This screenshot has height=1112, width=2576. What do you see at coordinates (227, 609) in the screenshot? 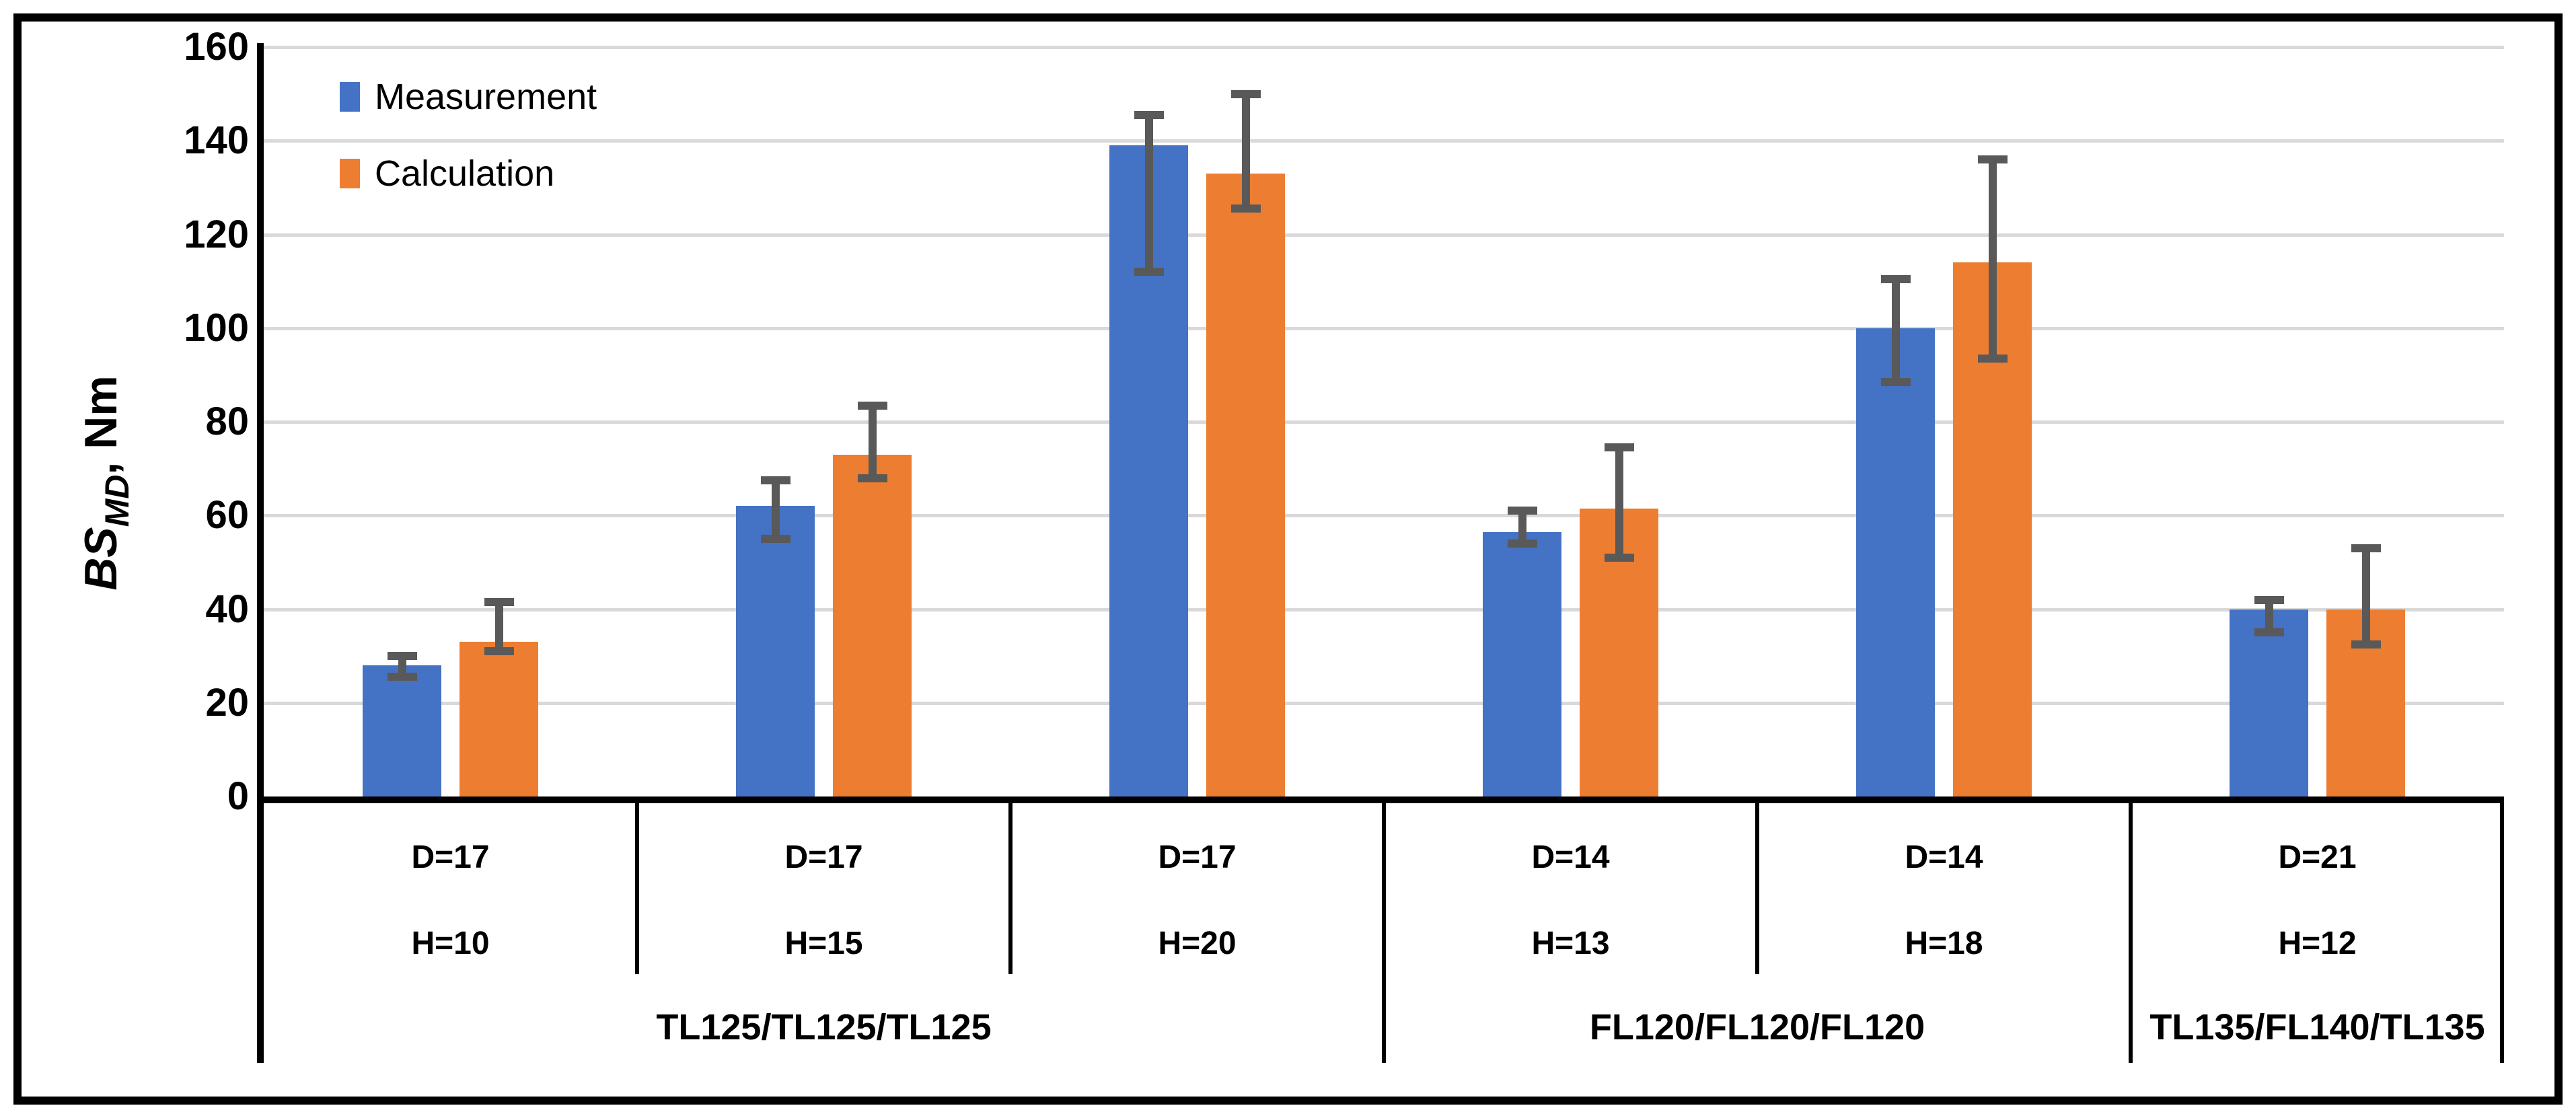
I see `y-tick-label-40: 40` at bounding box center [227, 609].